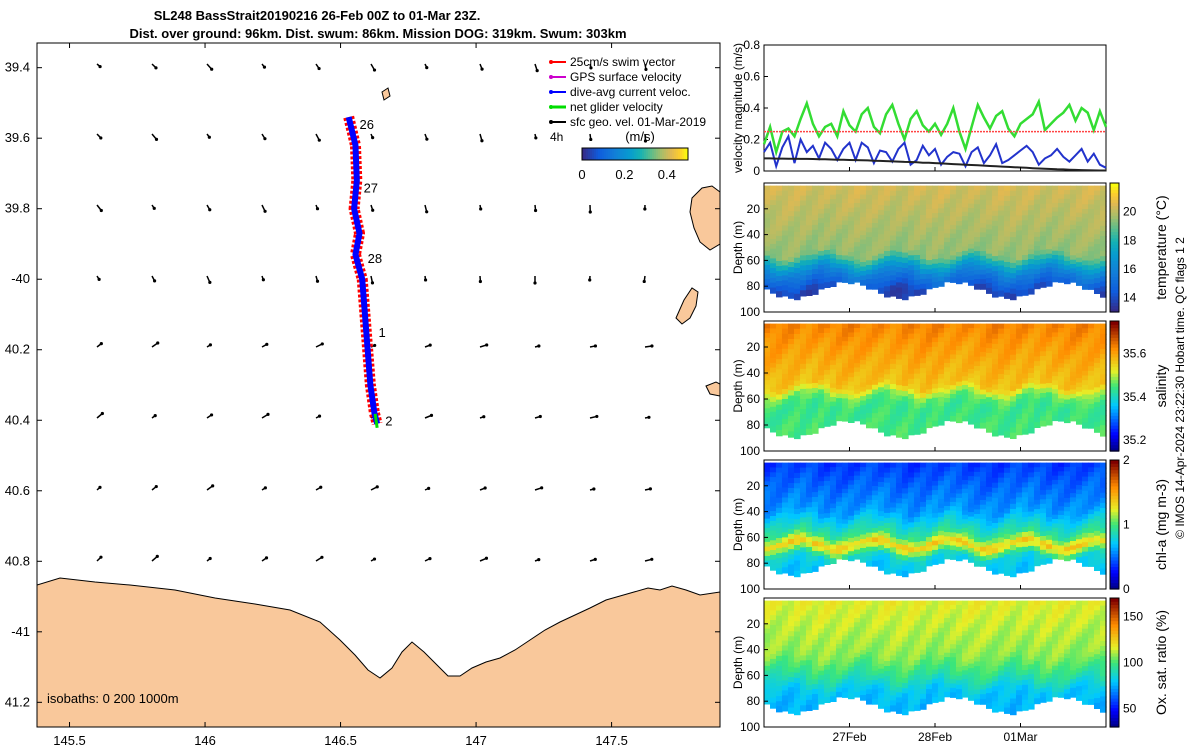 The width and height of the screenshot is (1200, 750). Describe the element at coordinates (1130, 240) in the screenshot. I see `section-colorbar-tick: 18` at that location.